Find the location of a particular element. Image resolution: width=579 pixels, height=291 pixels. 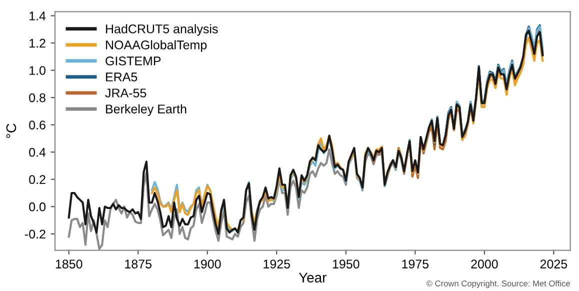

legend-label: GISTEMP is located at coordinates (133, 61).